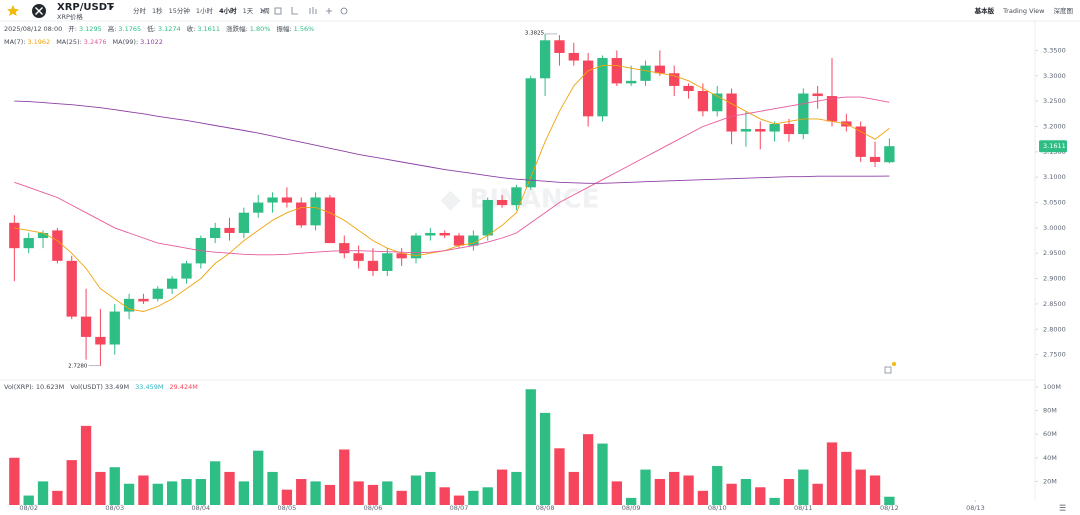 This screenshot has width=1080, height=515. Describe the element at coordinates (889, 508) in the screenshot. I see `x-tick-label: 08/12` at that location.